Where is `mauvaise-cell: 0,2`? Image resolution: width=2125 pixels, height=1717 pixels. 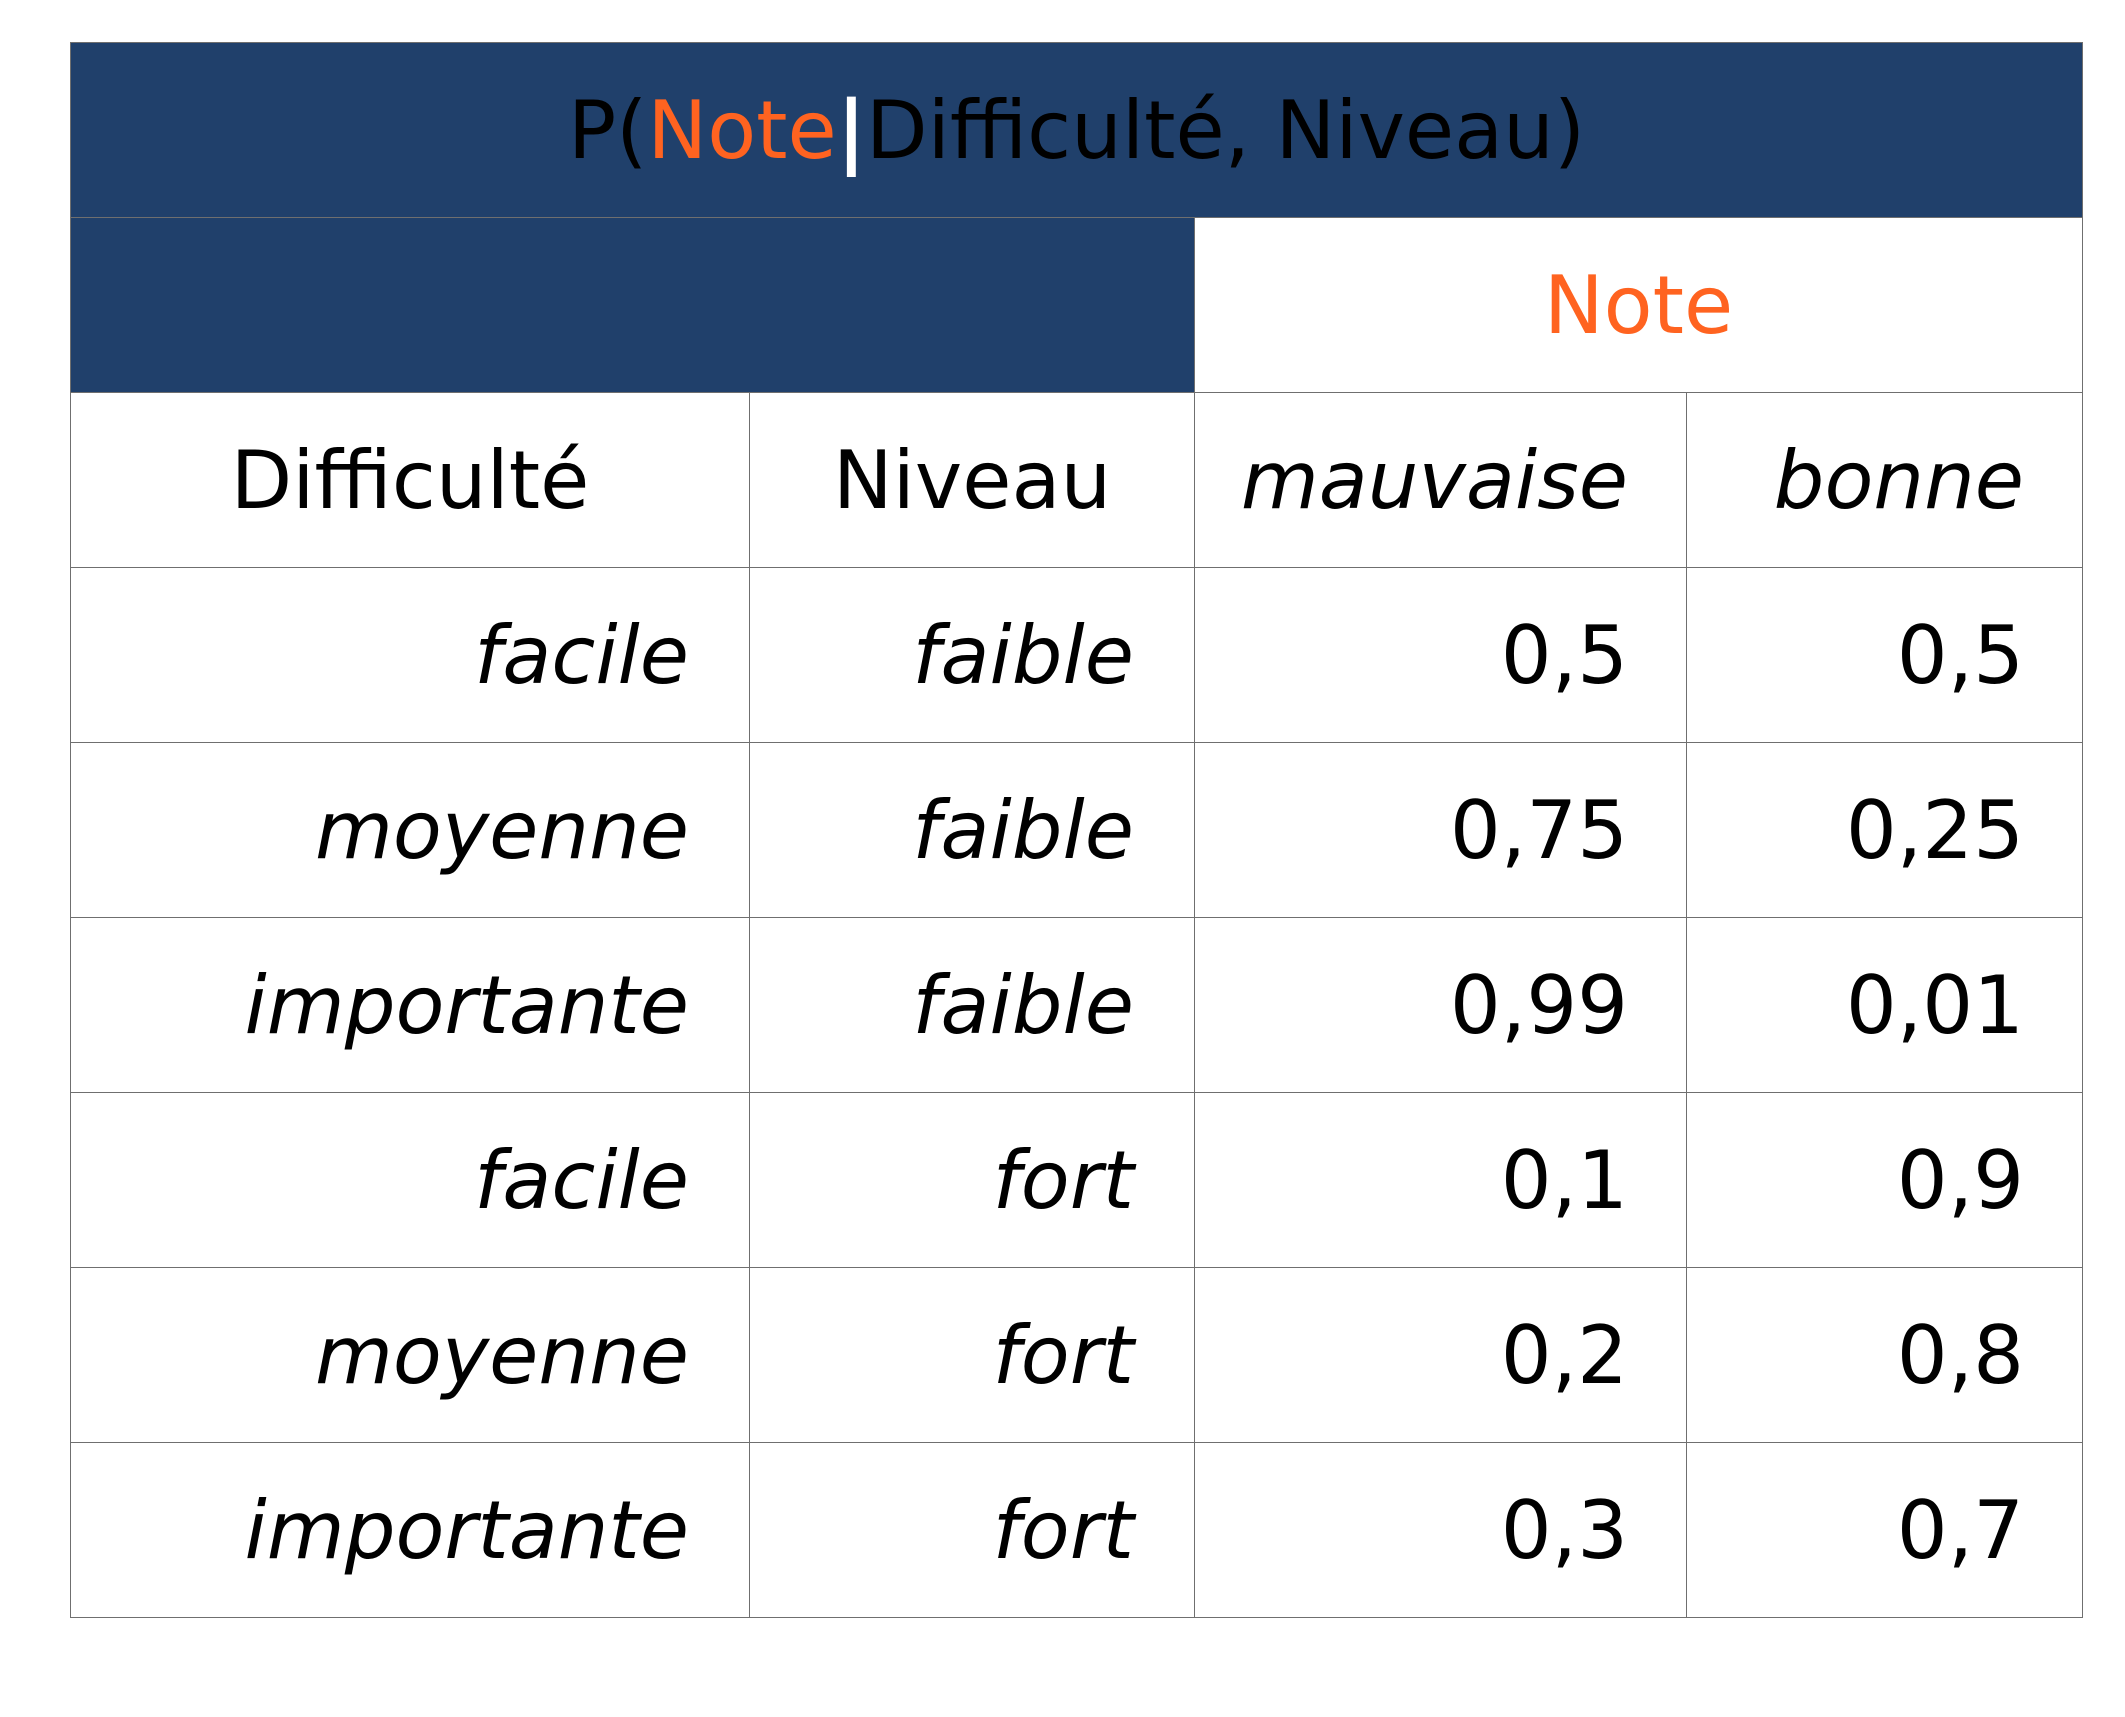 mauvaise-cell: 0,2 is located at coordinates (1440, 1355).